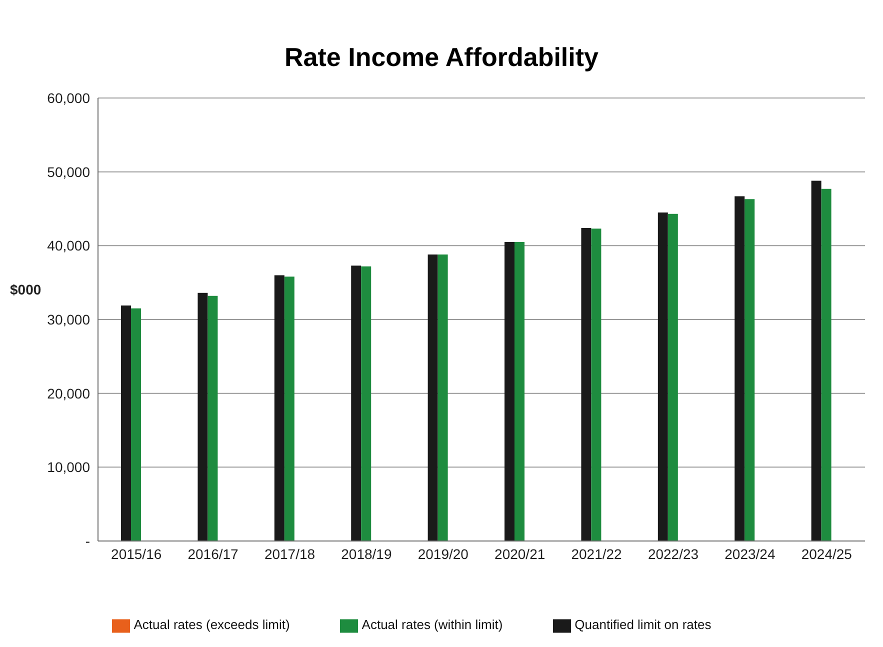  I want to click on legend-label: Actual rates (within limit), so click(432, 624).